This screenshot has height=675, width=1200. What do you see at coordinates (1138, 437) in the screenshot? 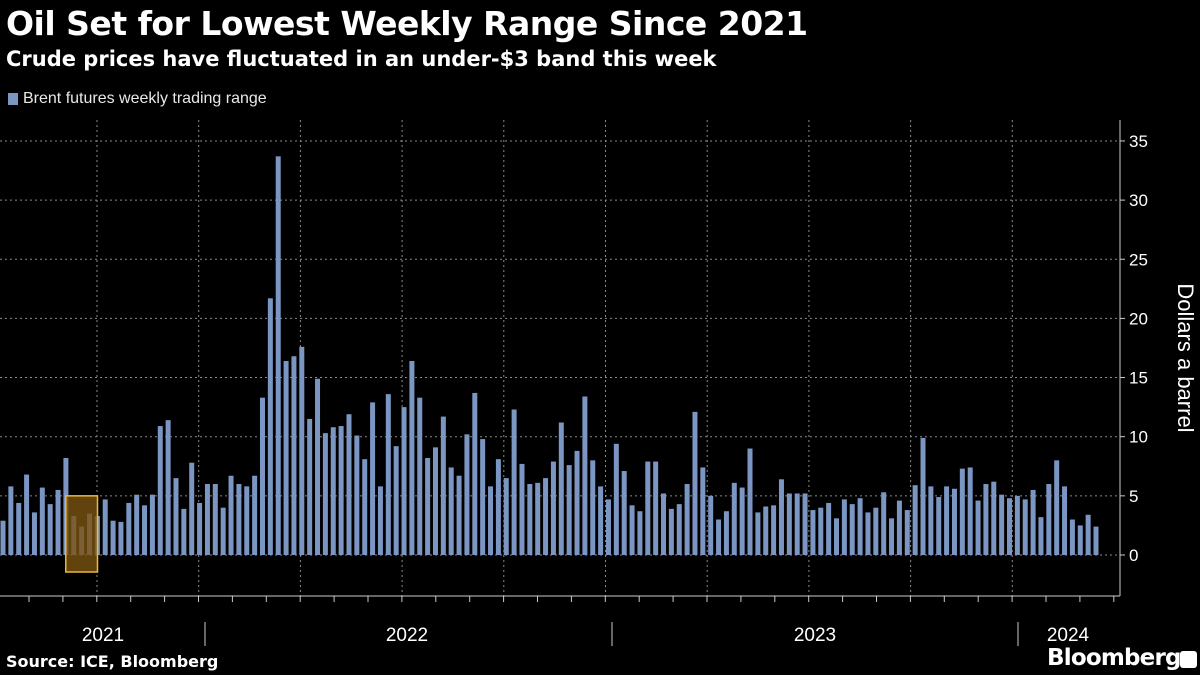
I see `y-tick-label: 10` at bounding box center [1138, 437].